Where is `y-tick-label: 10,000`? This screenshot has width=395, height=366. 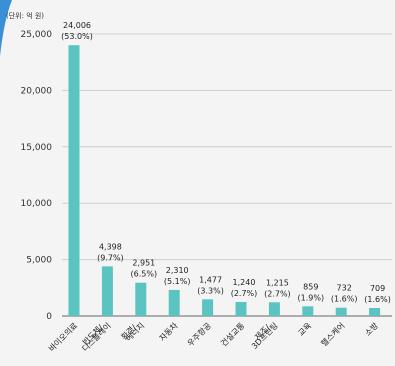 y-tick-label: 10,000 is located at coordinates (37, 204).